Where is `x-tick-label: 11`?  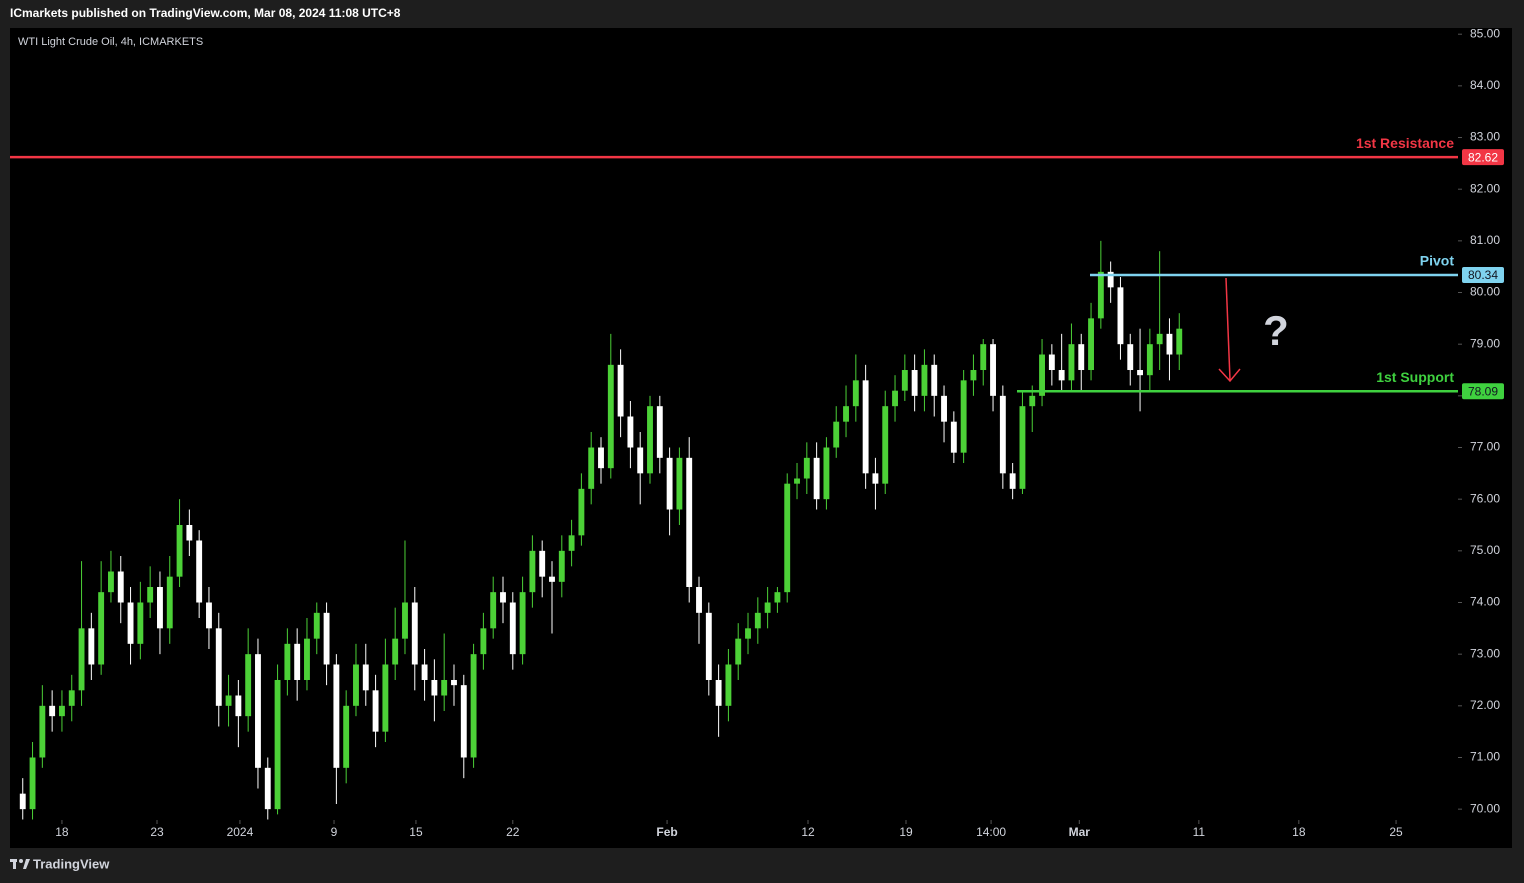
x-tick-label: 11 is located at coordinates (1199, 832).